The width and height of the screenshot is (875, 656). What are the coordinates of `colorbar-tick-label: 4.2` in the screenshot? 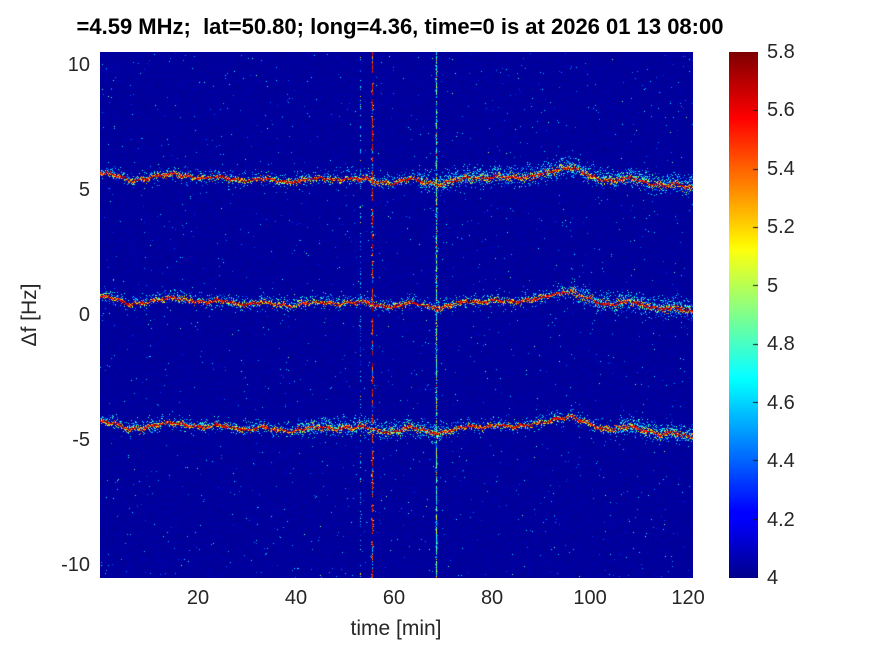 It's located at (781, 519).